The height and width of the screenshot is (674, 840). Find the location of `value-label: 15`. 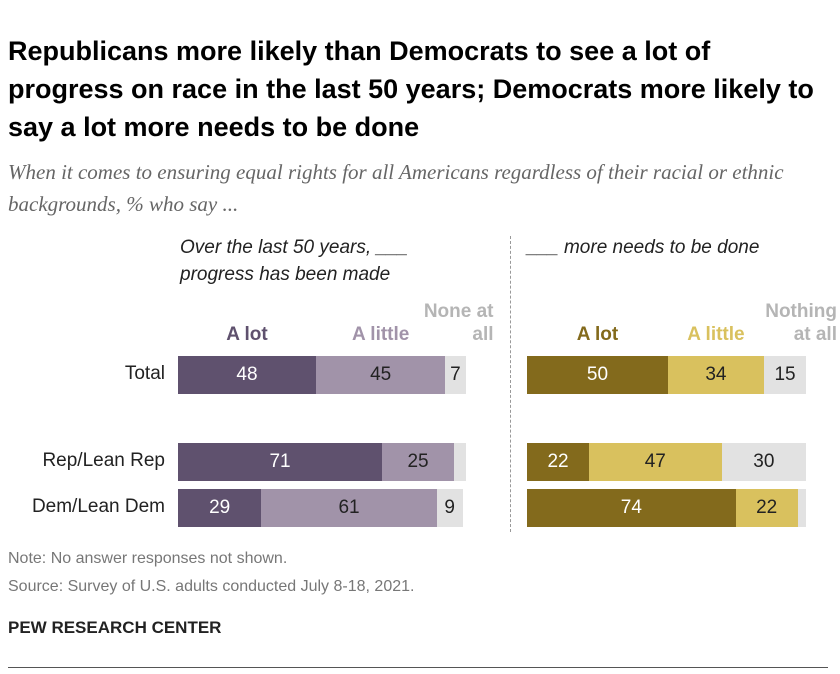

value-label: 15 is located at coordinates (785, 374).